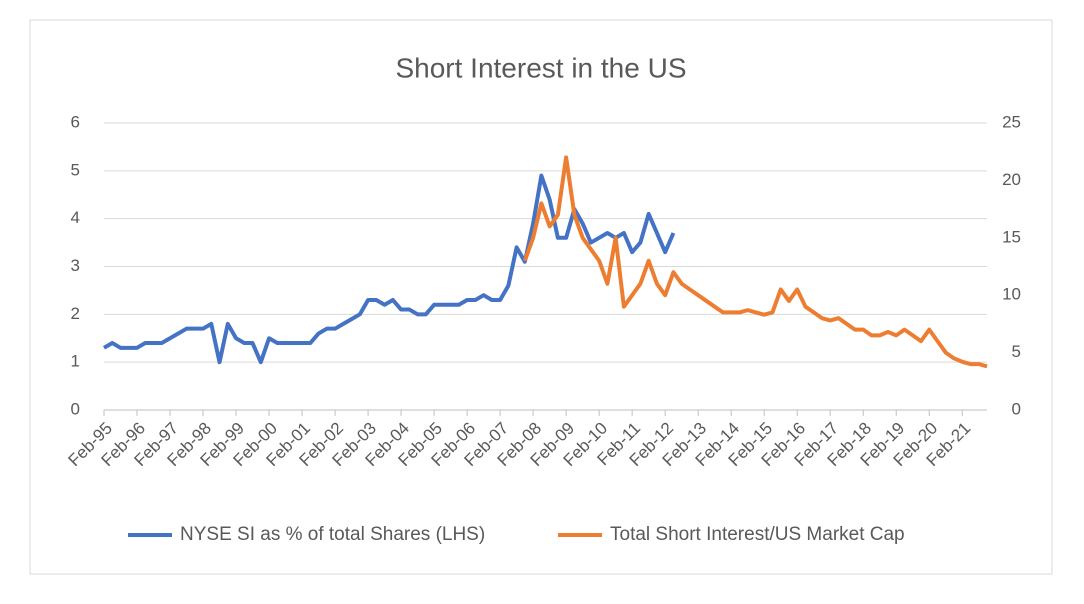 Image resolution: width=1084 pixels, height=604 pixels. I want to click on y-tick-label: 5, so click(75, 169).